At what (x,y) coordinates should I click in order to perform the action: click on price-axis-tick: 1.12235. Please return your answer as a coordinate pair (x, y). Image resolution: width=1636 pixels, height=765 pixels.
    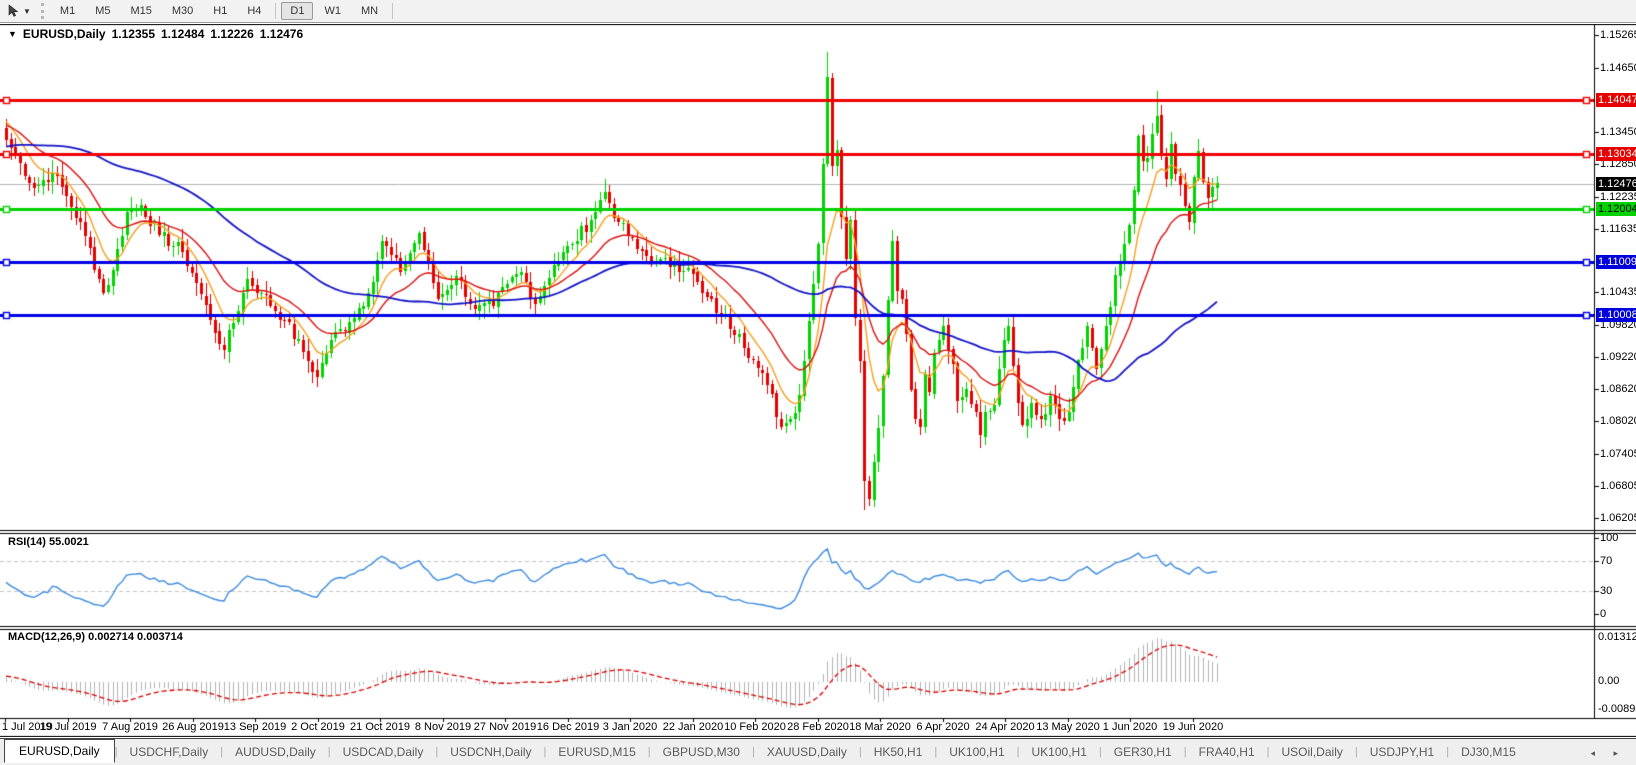
    Looking at the image, I should click on (1618, 196).